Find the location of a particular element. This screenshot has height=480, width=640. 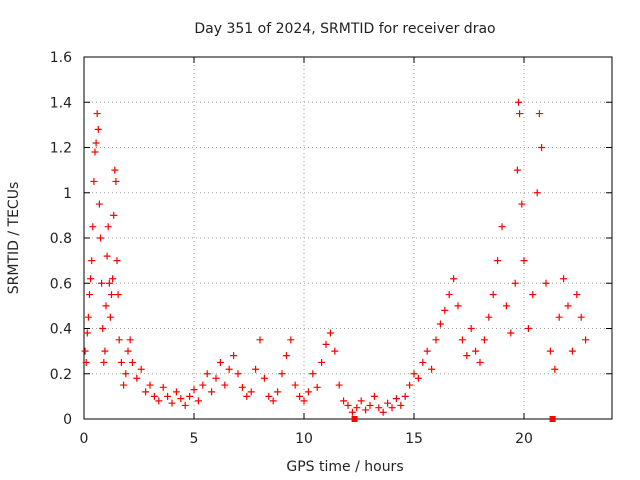

x-axis-label: GPS time / hours is located at coordinates (344, 467).